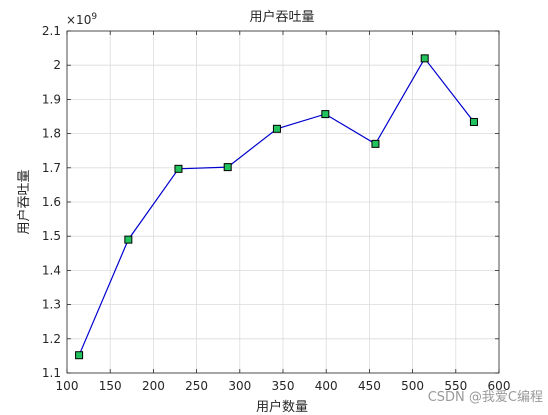 This screenshot has width=548, height=415. I want to click on y-axis-label: 用户吞吐量, so click(24, 201).